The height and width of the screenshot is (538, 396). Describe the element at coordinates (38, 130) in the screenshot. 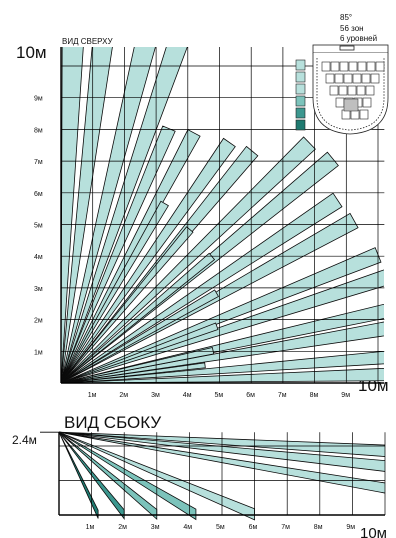

I see `top-y-tick-label: 8м` at that location.